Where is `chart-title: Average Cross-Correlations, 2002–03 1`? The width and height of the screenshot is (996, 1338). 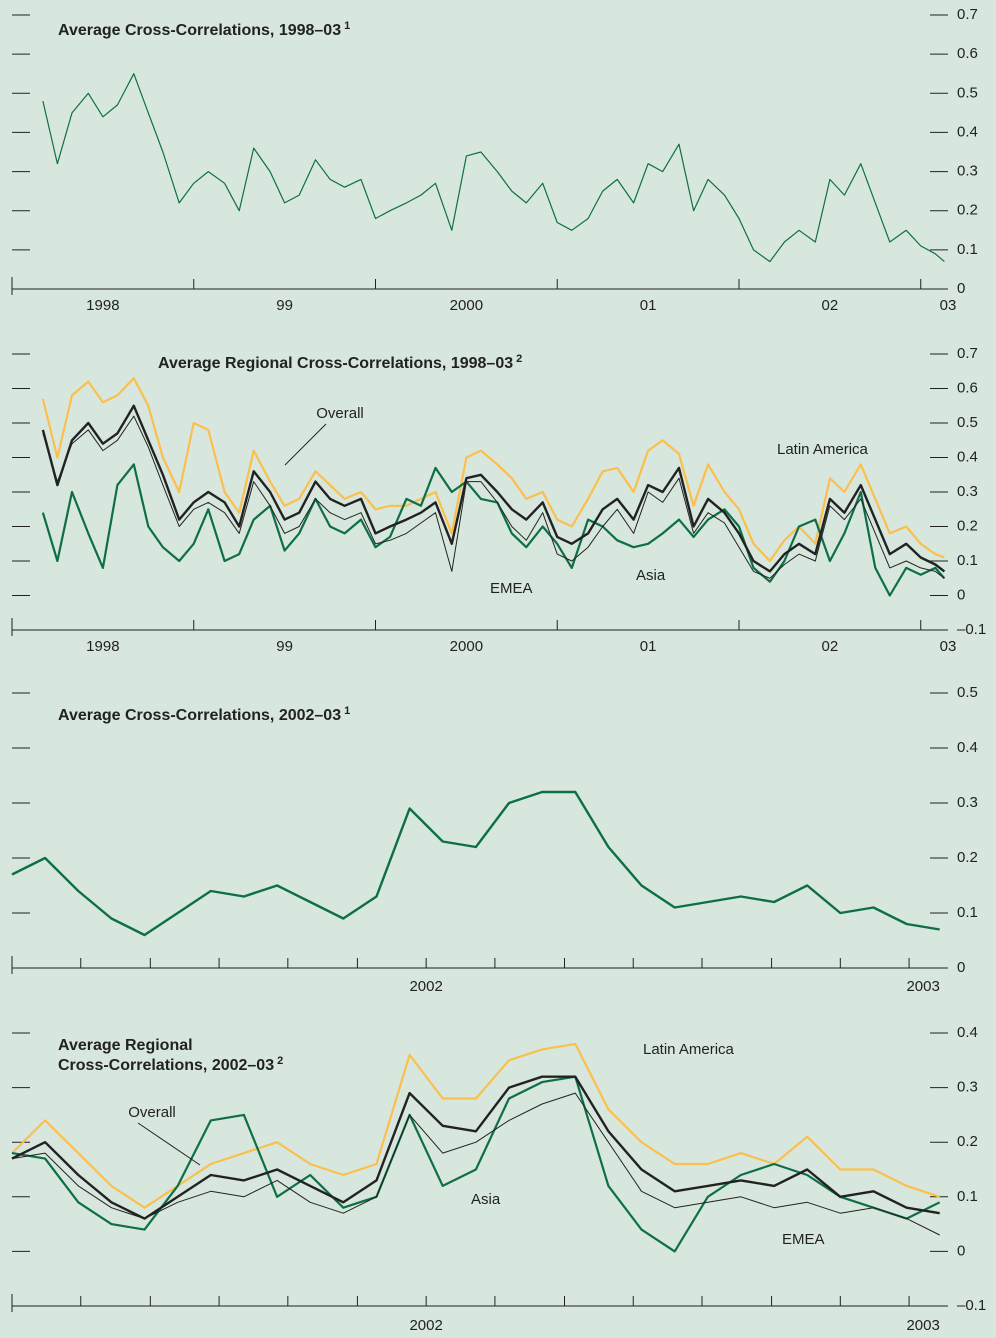 chart-title: Average Cross-Correlations, 2002–03 1 is located at coordinates (204, 714).